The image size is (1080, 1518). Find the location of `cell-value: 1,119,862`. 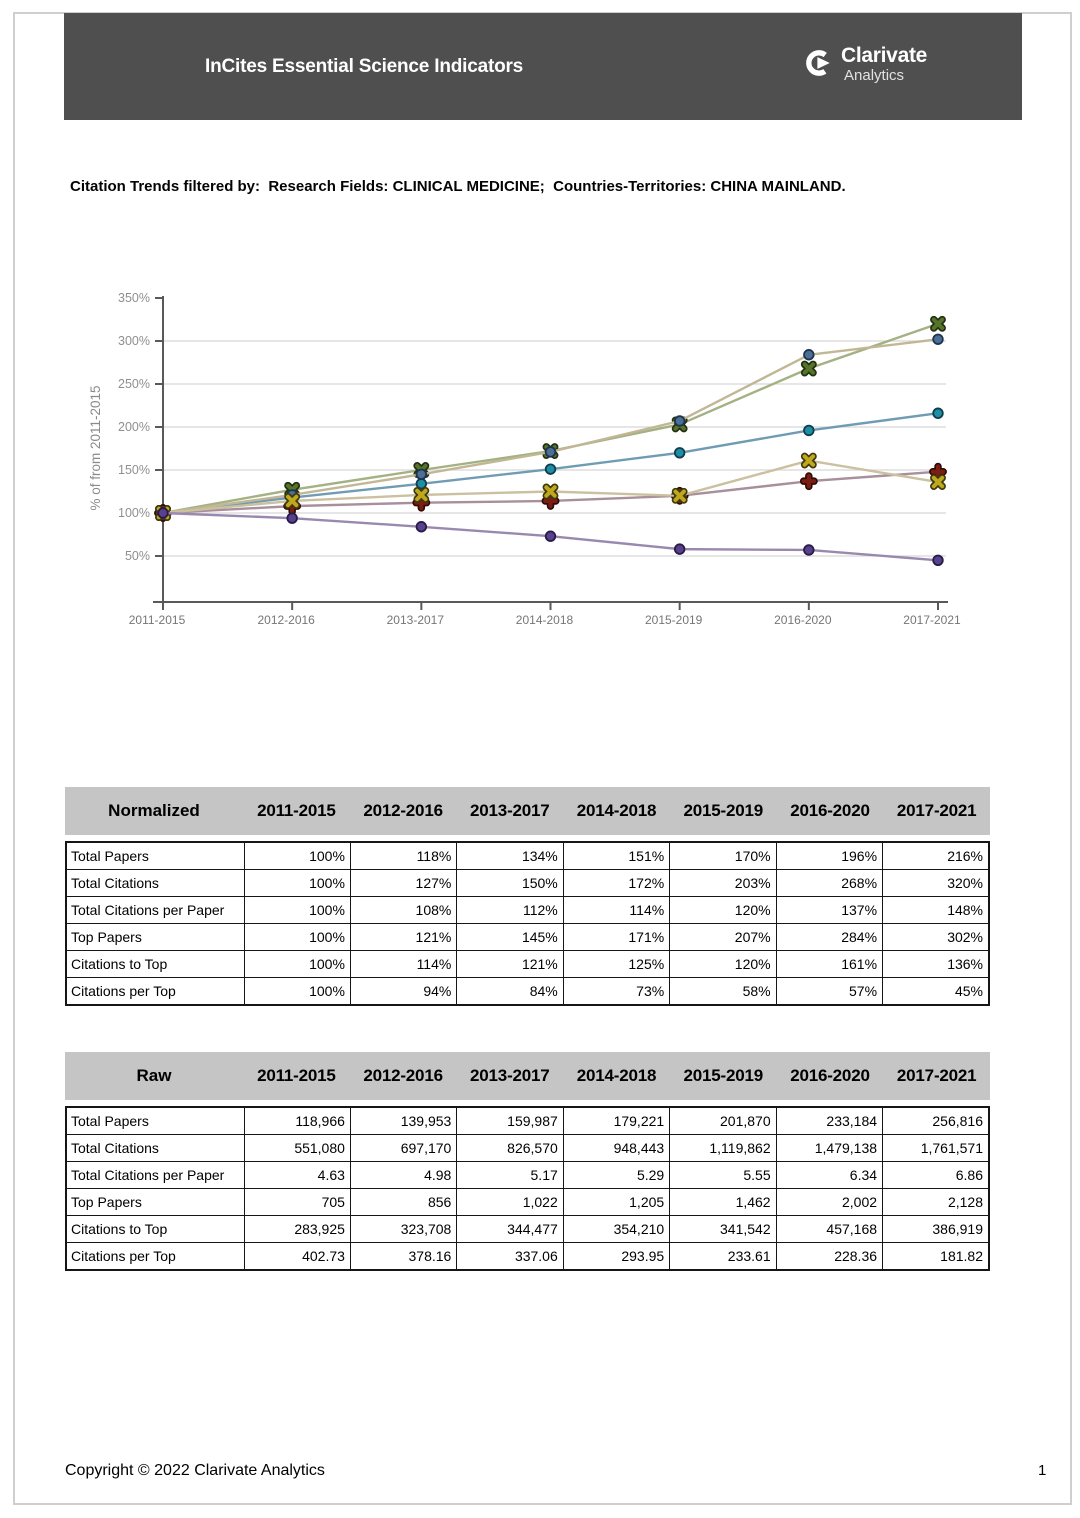

cell-value: 1,119,862 is located at coordinates (723, 1148).